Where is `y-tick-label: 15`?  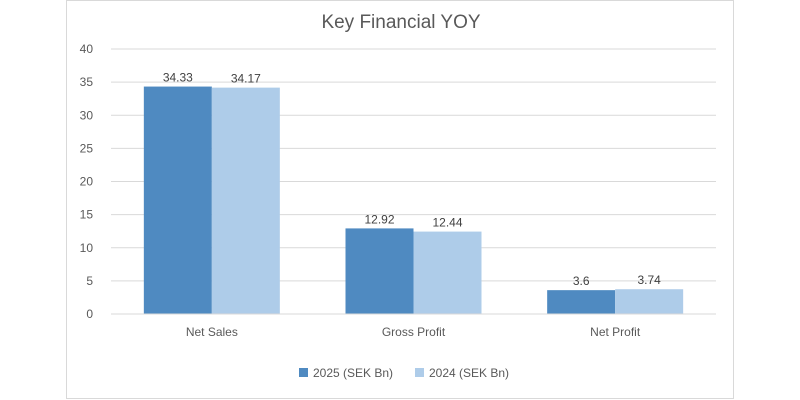 y-tick-label: 15 is located at coordinates (87, 215).